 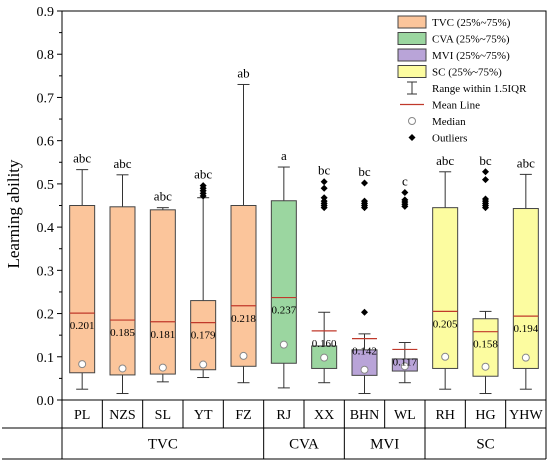 What do you see at coordinates (46, 315) in the screenshot?
I see `y-tick-label: 0.2` at bounding box center [46, 315].